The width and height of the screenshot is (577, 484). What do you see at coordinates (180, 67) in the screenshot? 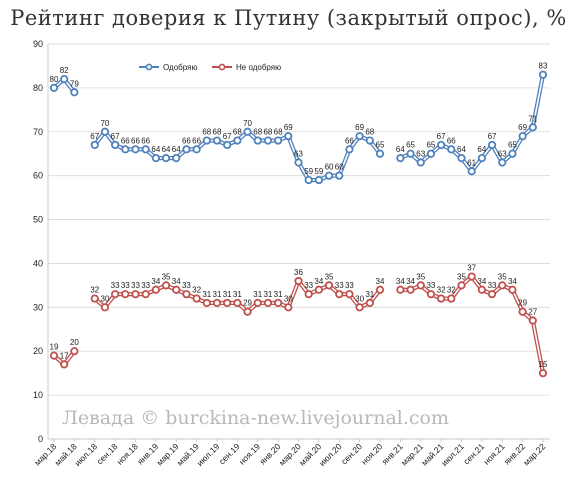
I see `legend-label: Одобряю` at bounding box center [180, 67].